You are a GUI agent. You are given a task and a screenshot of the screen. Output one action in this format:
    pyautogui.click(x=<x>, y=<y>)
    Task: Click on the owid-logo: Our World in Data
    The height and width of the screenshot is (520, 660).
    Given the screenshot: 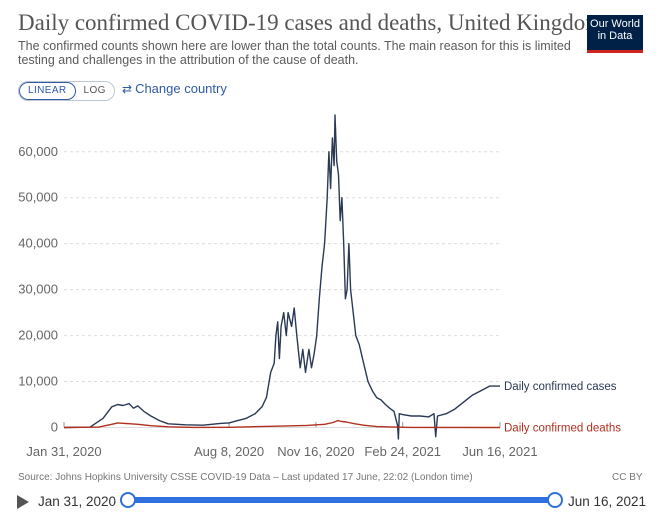 What is the action you would take?
    pyautogui.click(x=615, y=34)
    